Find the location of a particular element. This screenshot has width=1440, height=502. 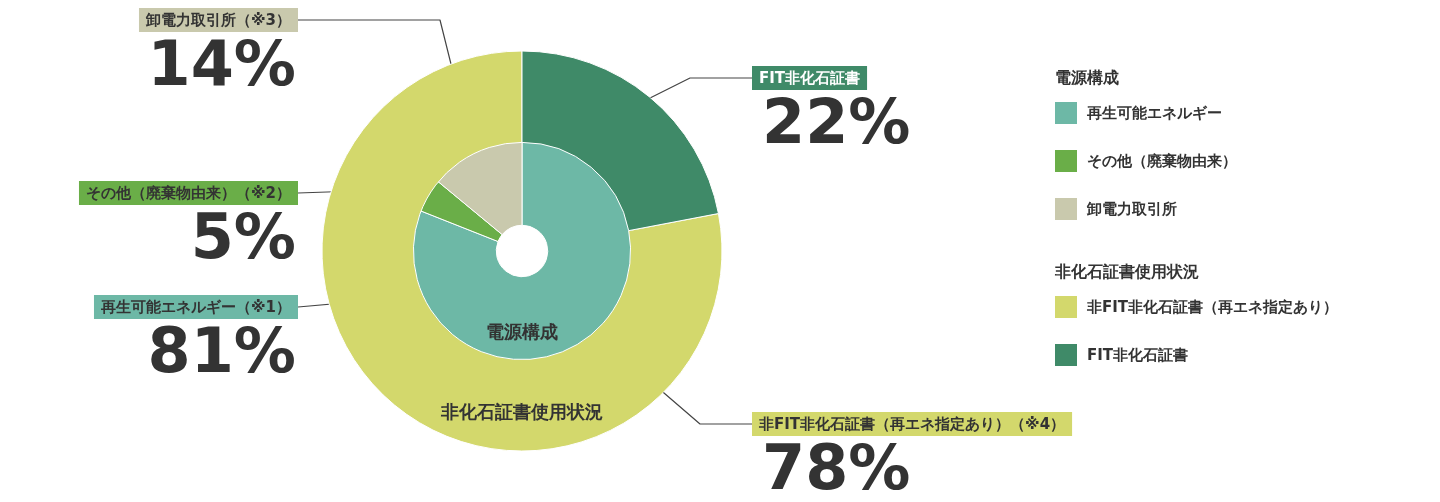

data-label: 81% is located at coordinates (221, 351).